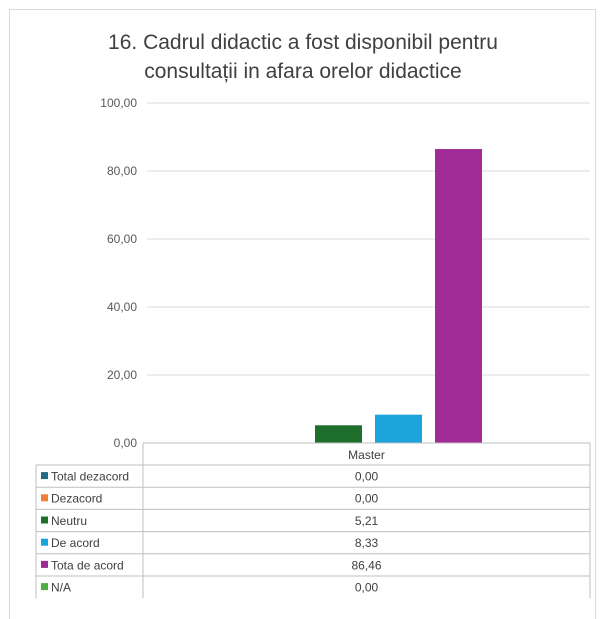 The width and height of the screenshot is (606, 619). What do you see at coordinates (61, 588) in the screenshot?
I see `legend-label: N/A` at bounding box center [61, 588].